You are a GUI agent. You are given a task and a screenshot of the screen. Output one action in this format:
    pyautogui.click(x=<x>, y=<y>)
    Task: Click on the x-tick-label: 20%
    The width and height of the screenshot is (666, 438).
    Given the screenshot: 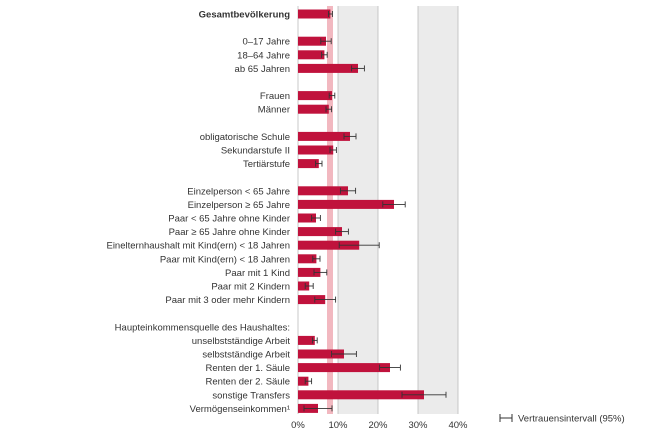 What is the action you would take?
    pyautogui.click(x=378, y=425)
    